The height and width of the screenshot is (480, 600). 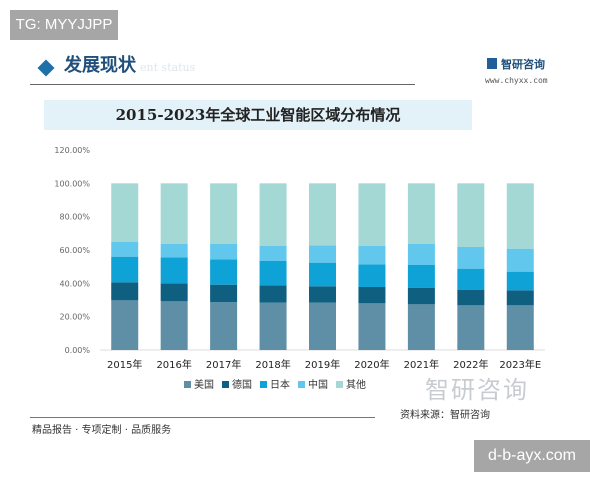 What do you see at coordinates (223, 364) in the screenshot?
I see `x-tick-label: 2017年` at bounding box center [223, 364].